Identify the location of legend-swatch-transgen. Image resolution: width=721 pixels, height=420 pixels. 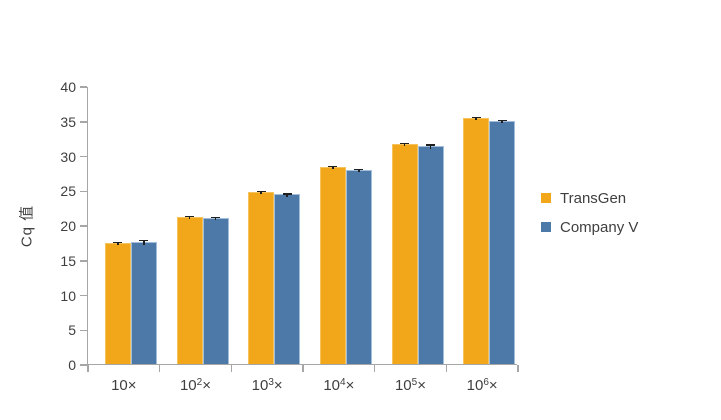
(546, 198).